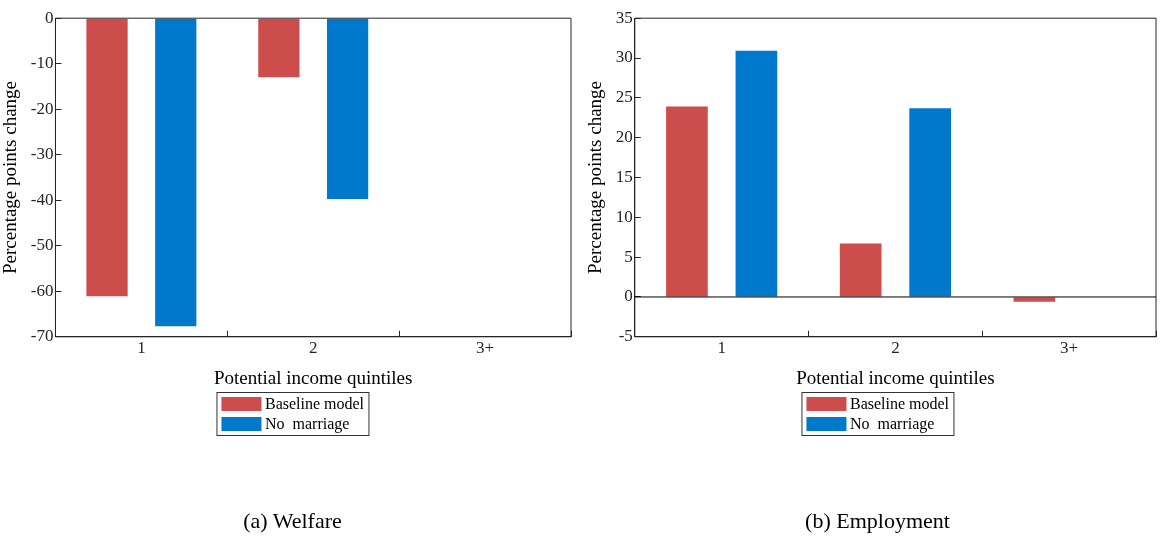  What do you see at coordinates (624, 176) in the screenshot?
I see `y-tick-label: 15` at bounding box center [624, 176].